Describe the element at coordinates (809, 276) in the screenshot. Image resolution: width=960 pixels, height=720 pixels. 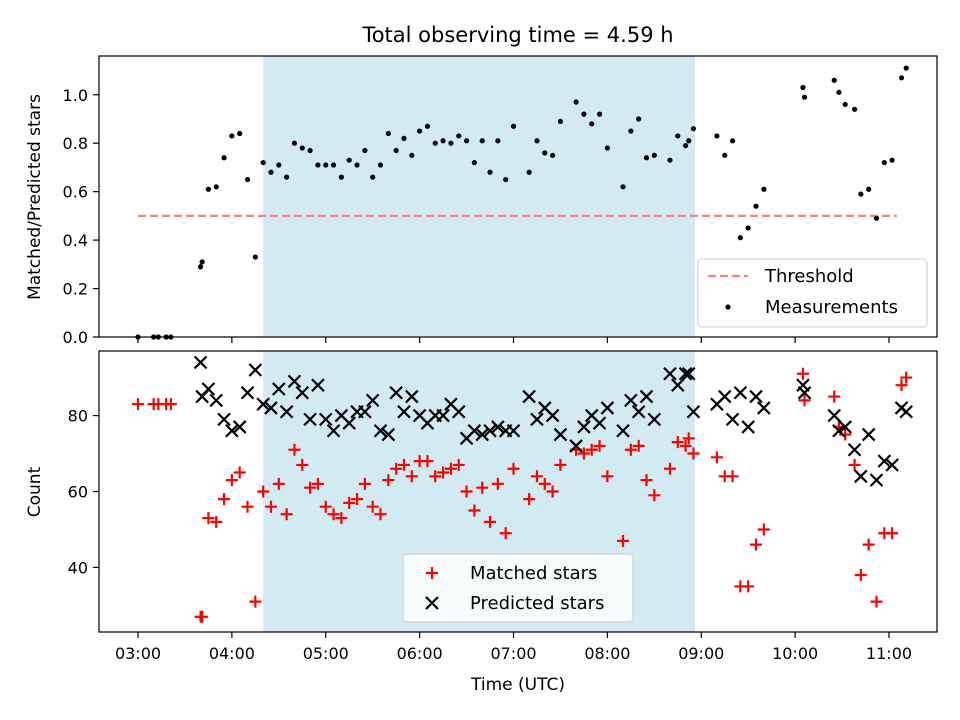
I see `threshold-legend-label: Threshold` at that location.